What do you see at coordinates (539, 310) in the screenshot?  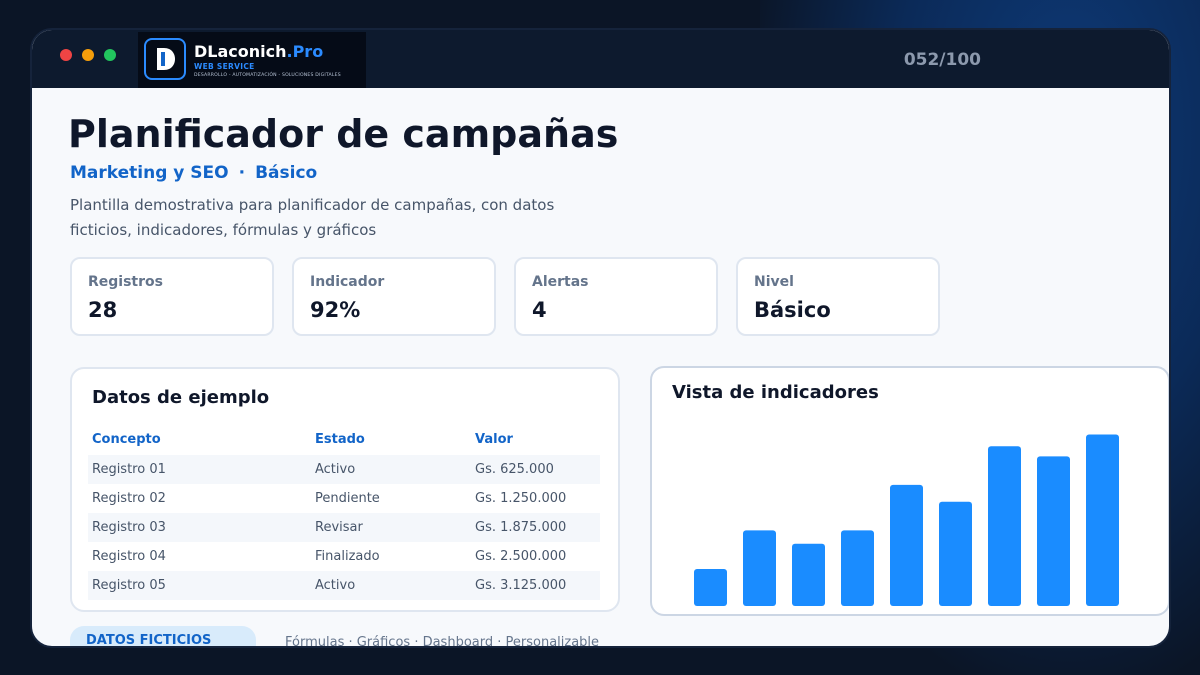 I see `stat-value: 4` at bounding box center [539, 310].